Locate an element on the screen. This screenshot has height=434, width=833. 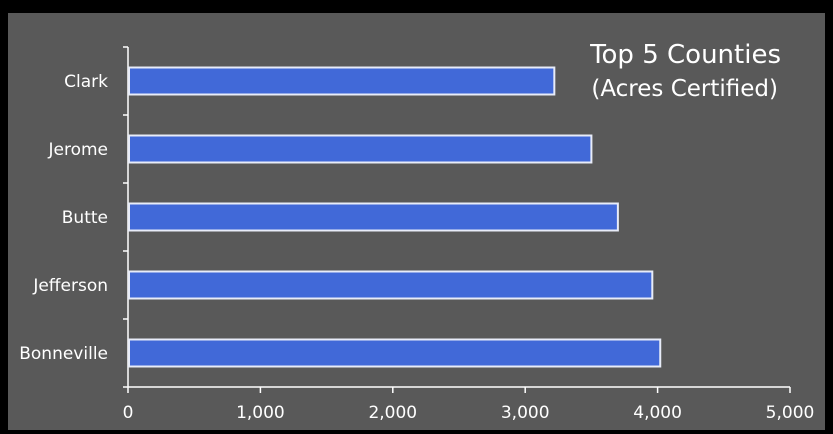
x-tick-label: 3,000 is located at coordinates (525, 413).